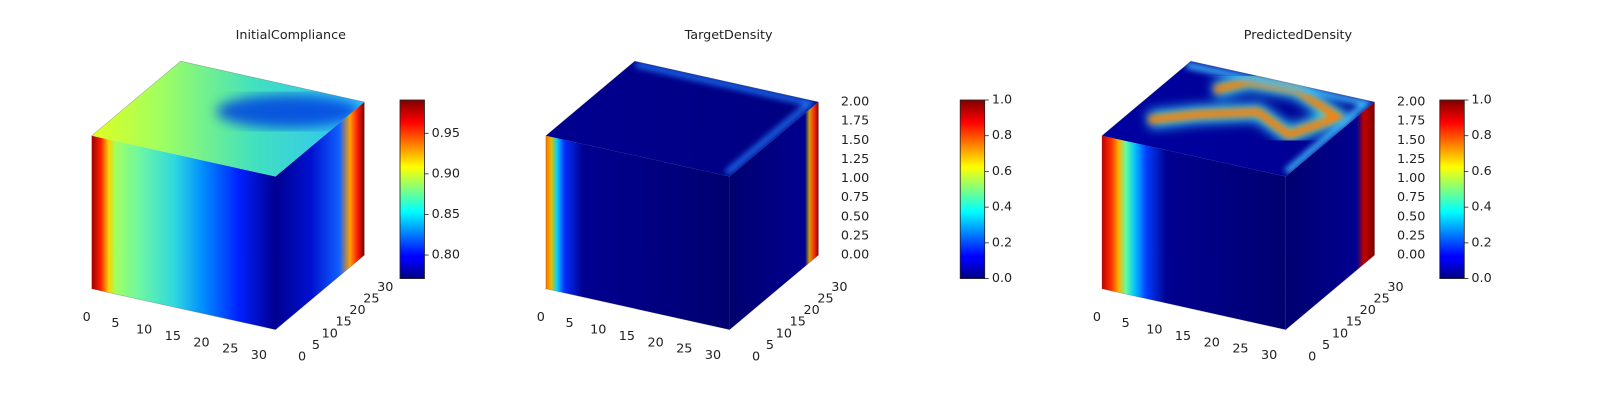 This screenshot has height=400, width=1600. Describe the element at coordinates (446, 133) in the screenshot. I see `colorbar-tick-label: 0.95` at that location.